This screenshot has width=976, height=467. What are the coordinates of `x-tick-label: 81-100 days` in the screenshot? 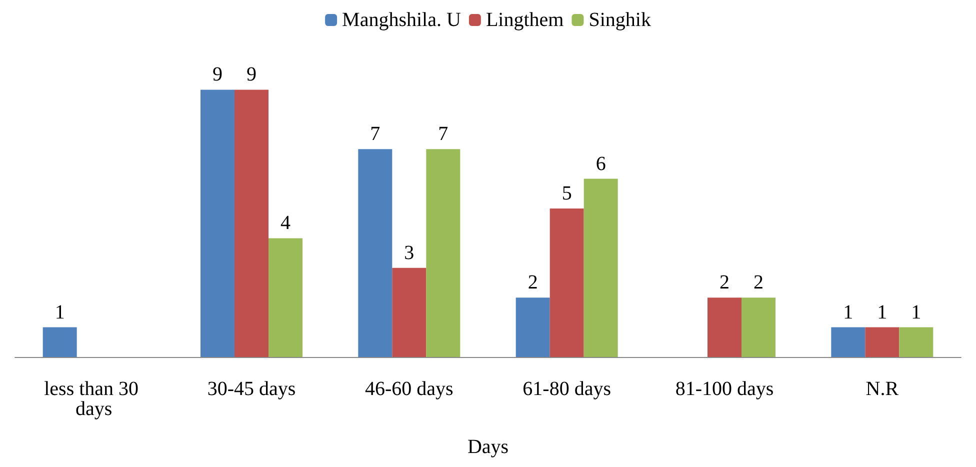 It's located at (724, 389).